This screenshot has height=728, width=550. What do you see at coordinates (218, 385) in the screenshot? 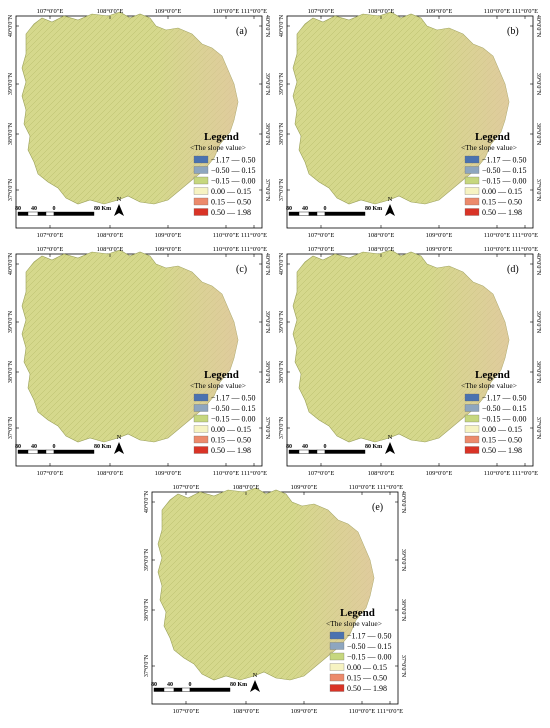
I see `legend-subtitle: <The slope value>` at bounding box center [218, 385].